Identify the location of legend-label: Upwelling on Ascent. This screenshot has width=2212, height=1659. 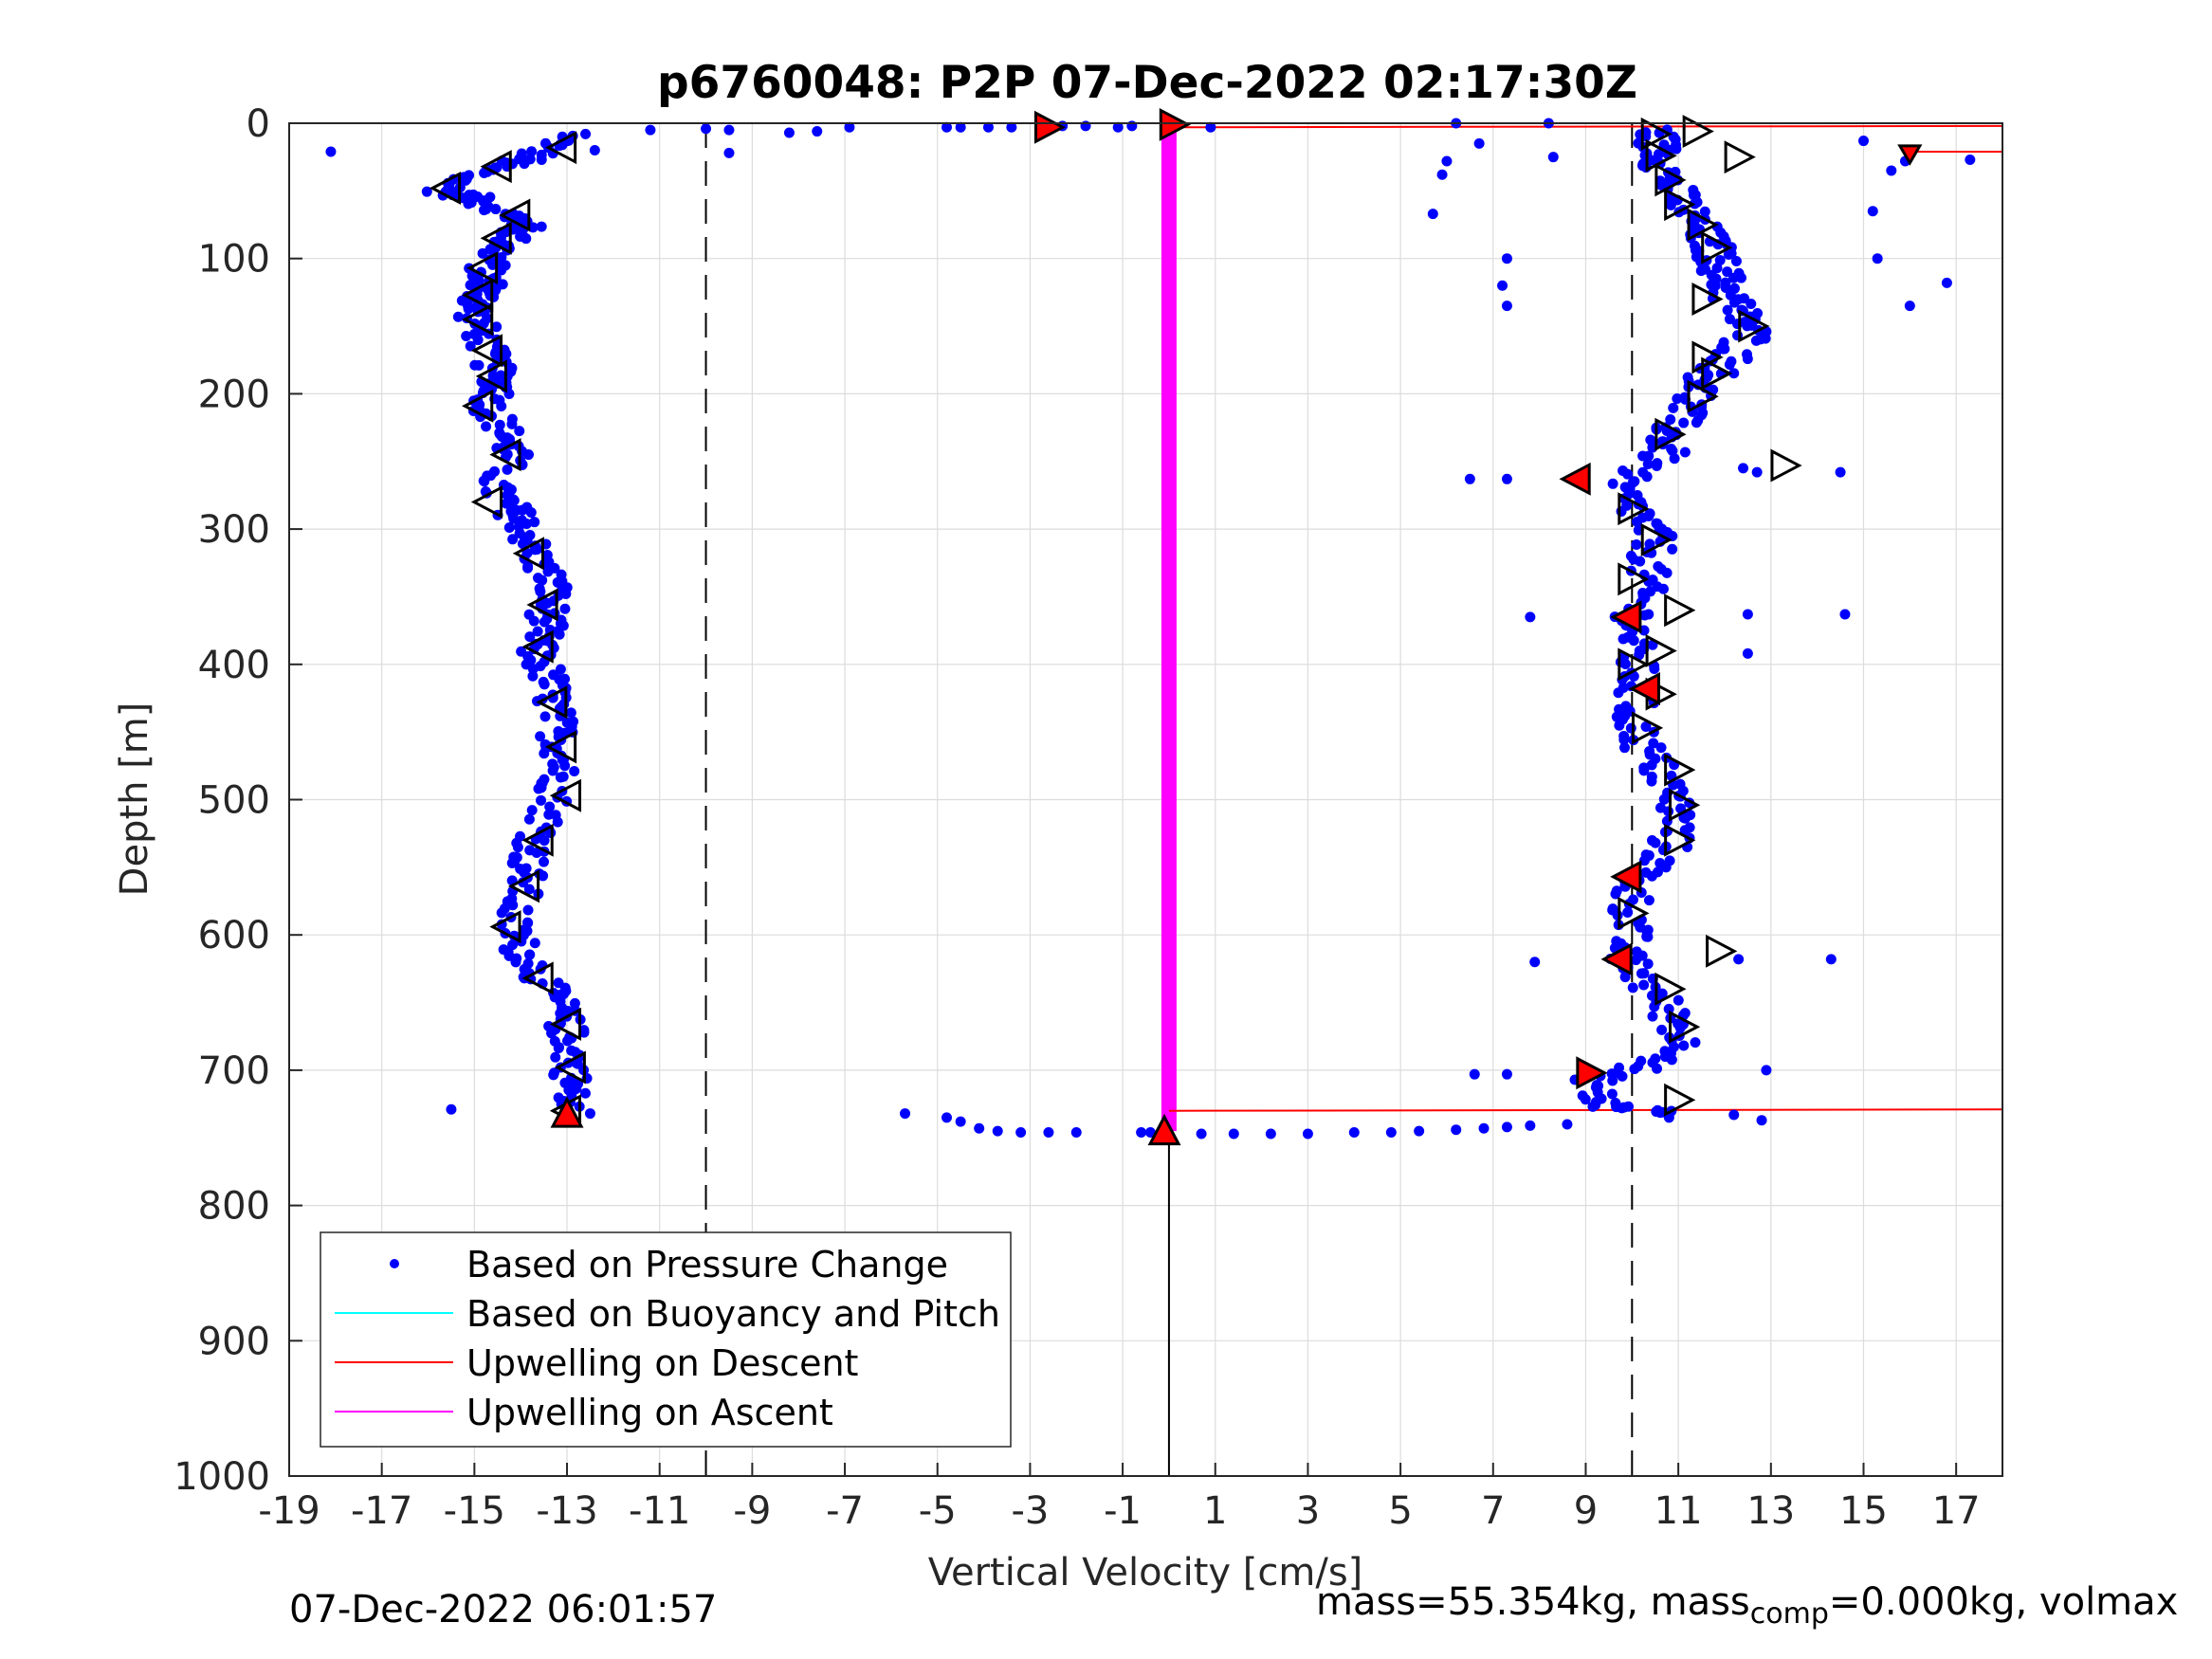
(649, 1412).